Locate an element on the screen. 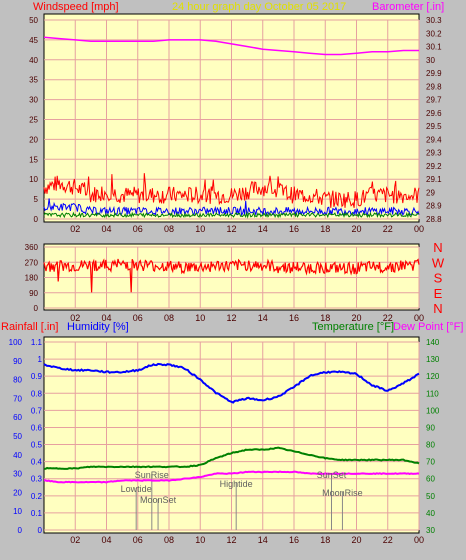 Image resolution: width=466 pixels, height=560 pixels. series-line-wind-speed is located at coordinates (231, 207).